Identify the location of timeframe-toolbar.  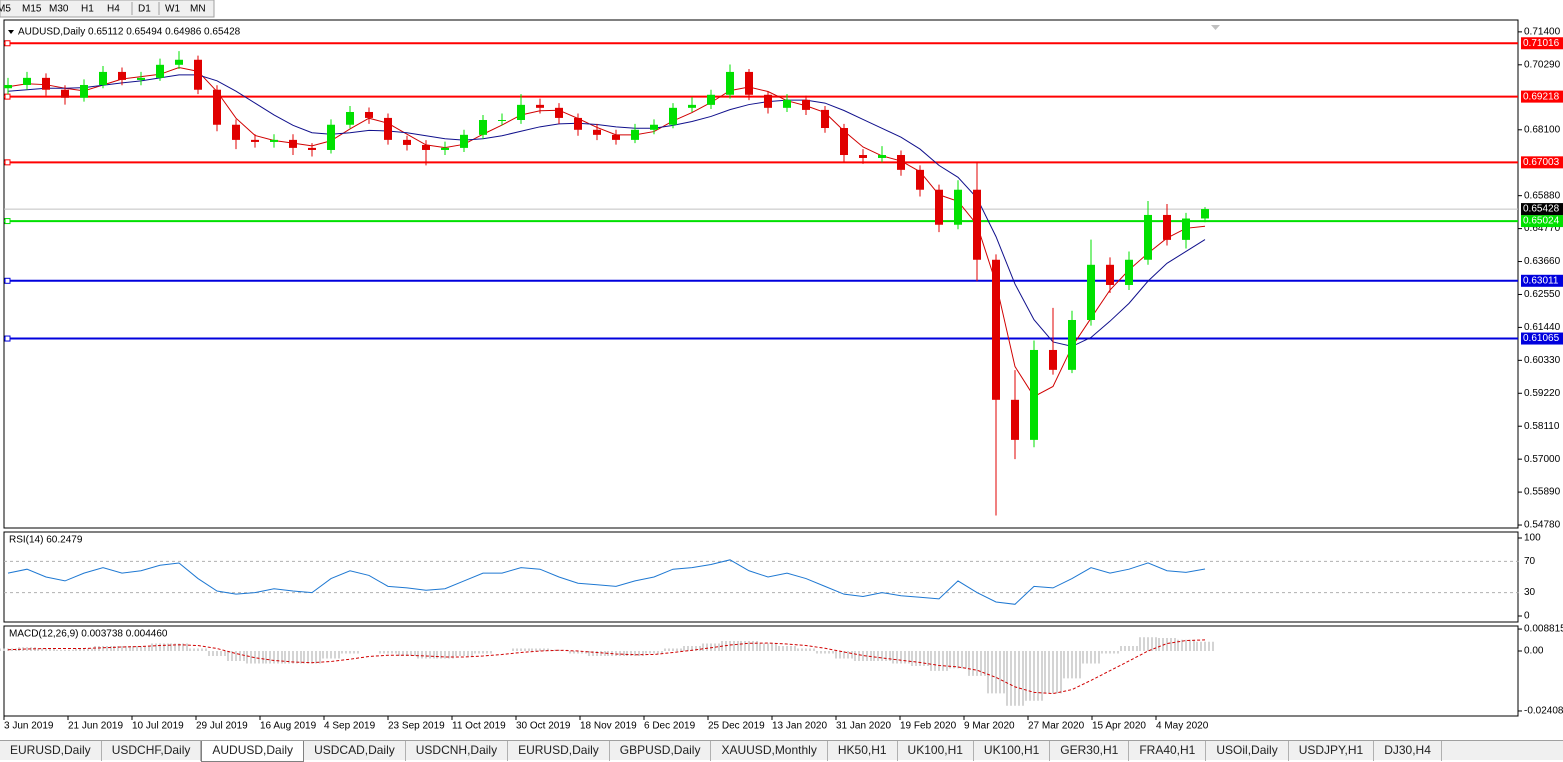
(107, 9).